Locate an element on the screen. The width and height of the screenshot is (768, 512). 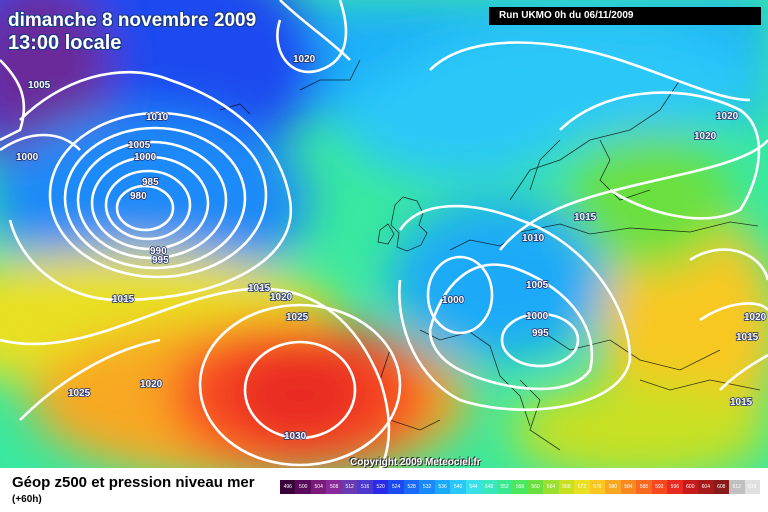
scale-swatch: 548 is located at coordinates (489, 487).